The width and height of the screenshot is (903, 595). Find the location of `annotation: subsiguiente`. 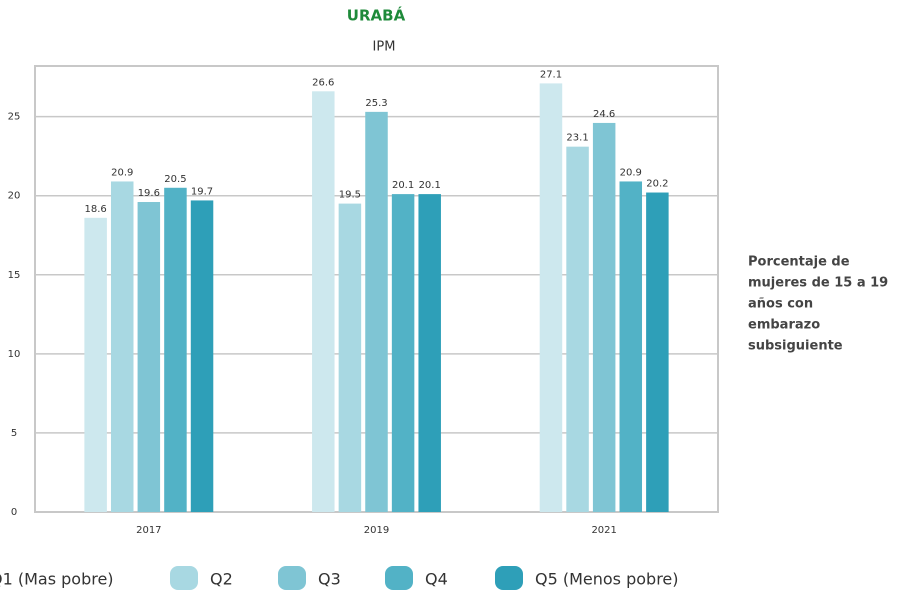

annotation: subsiguiente is located at coordinates (795, 346).